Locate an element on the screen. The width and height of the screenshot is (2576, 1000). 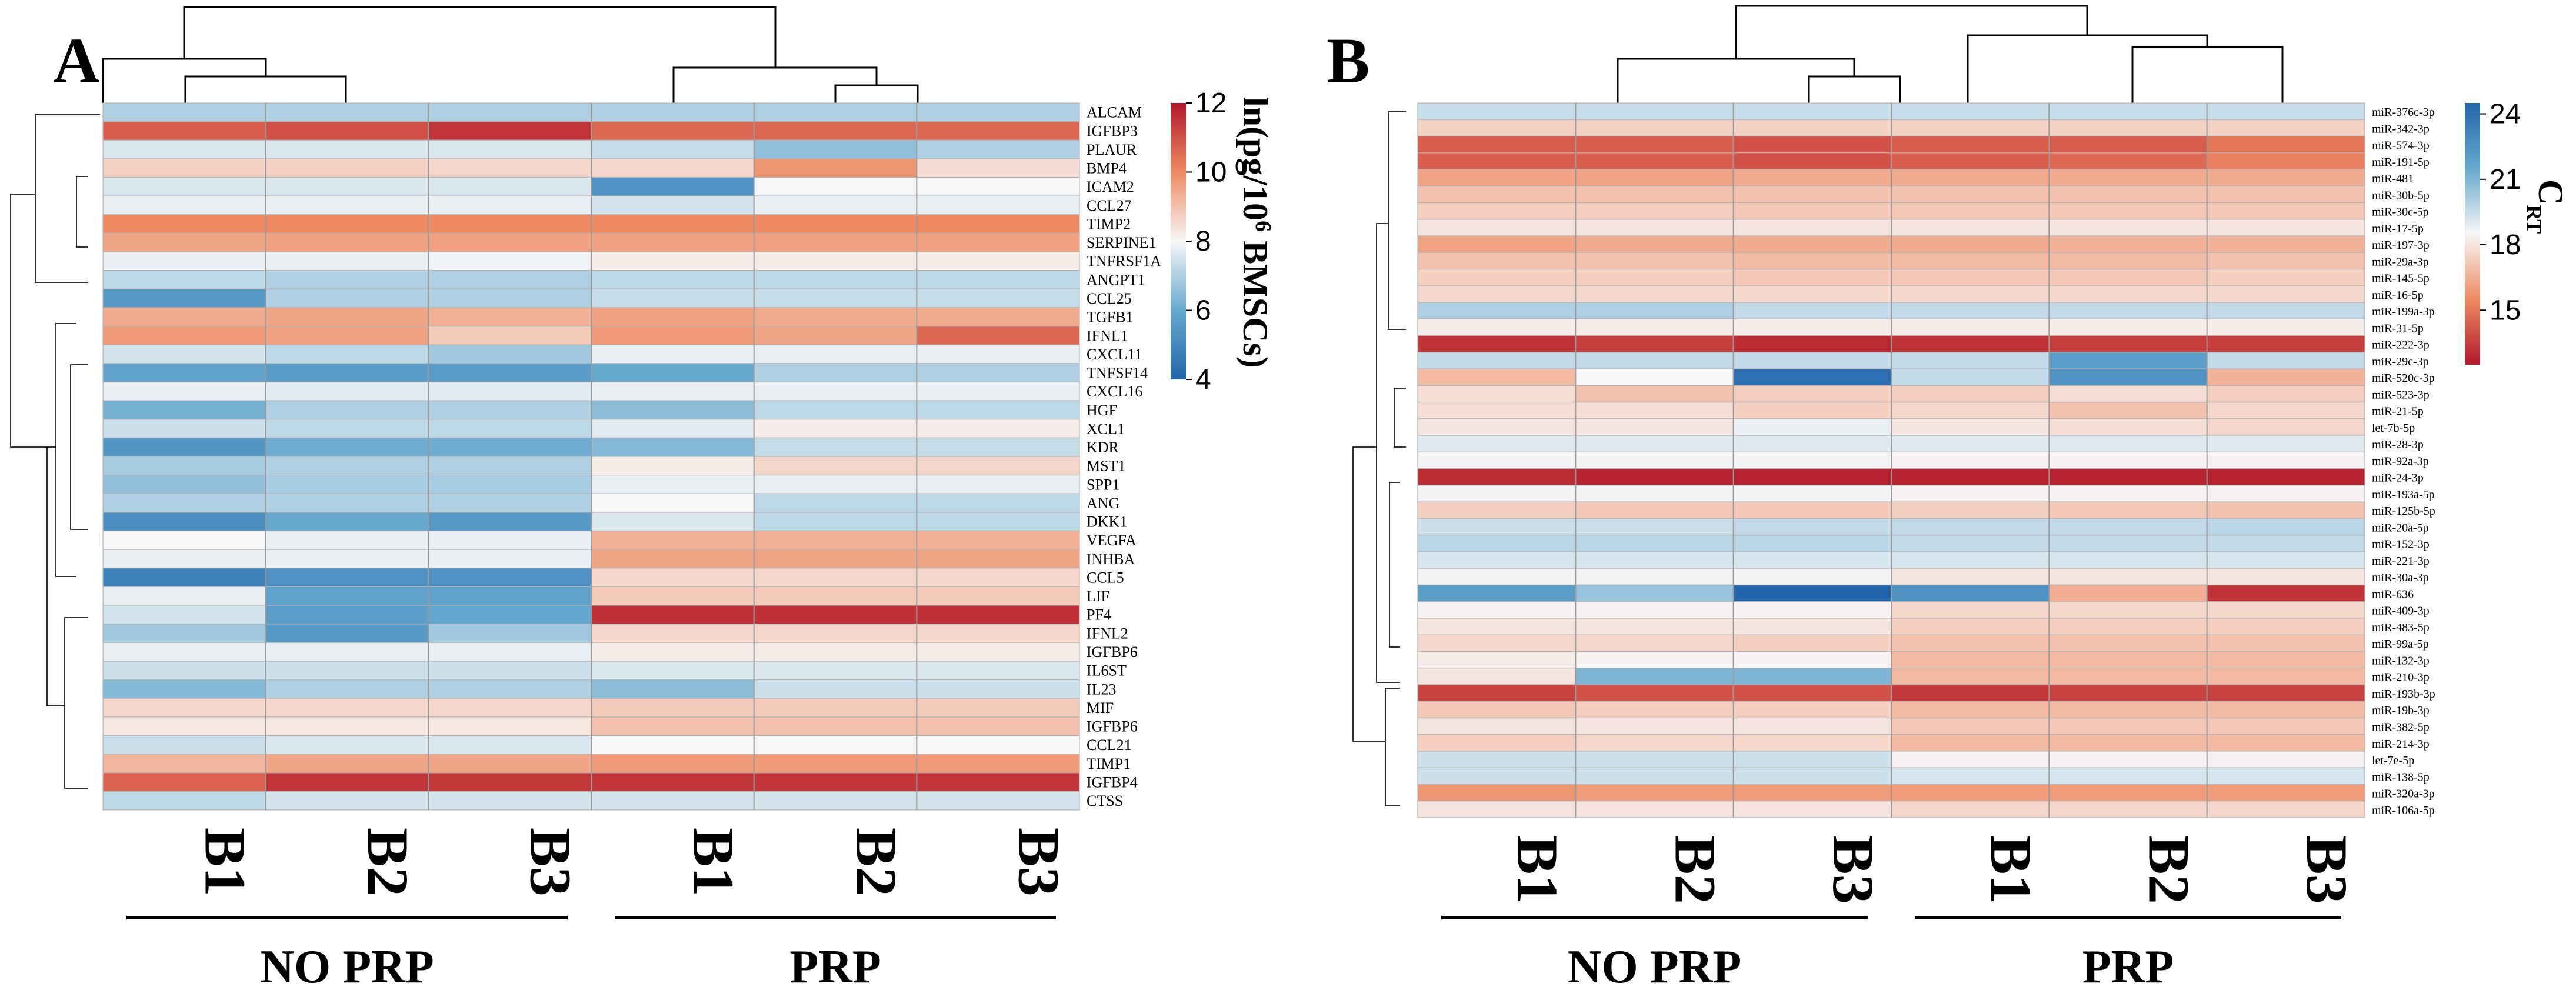
row-label-b-mir-320a-3p: miR-320a-3p is located at coordinates (2404, 794).